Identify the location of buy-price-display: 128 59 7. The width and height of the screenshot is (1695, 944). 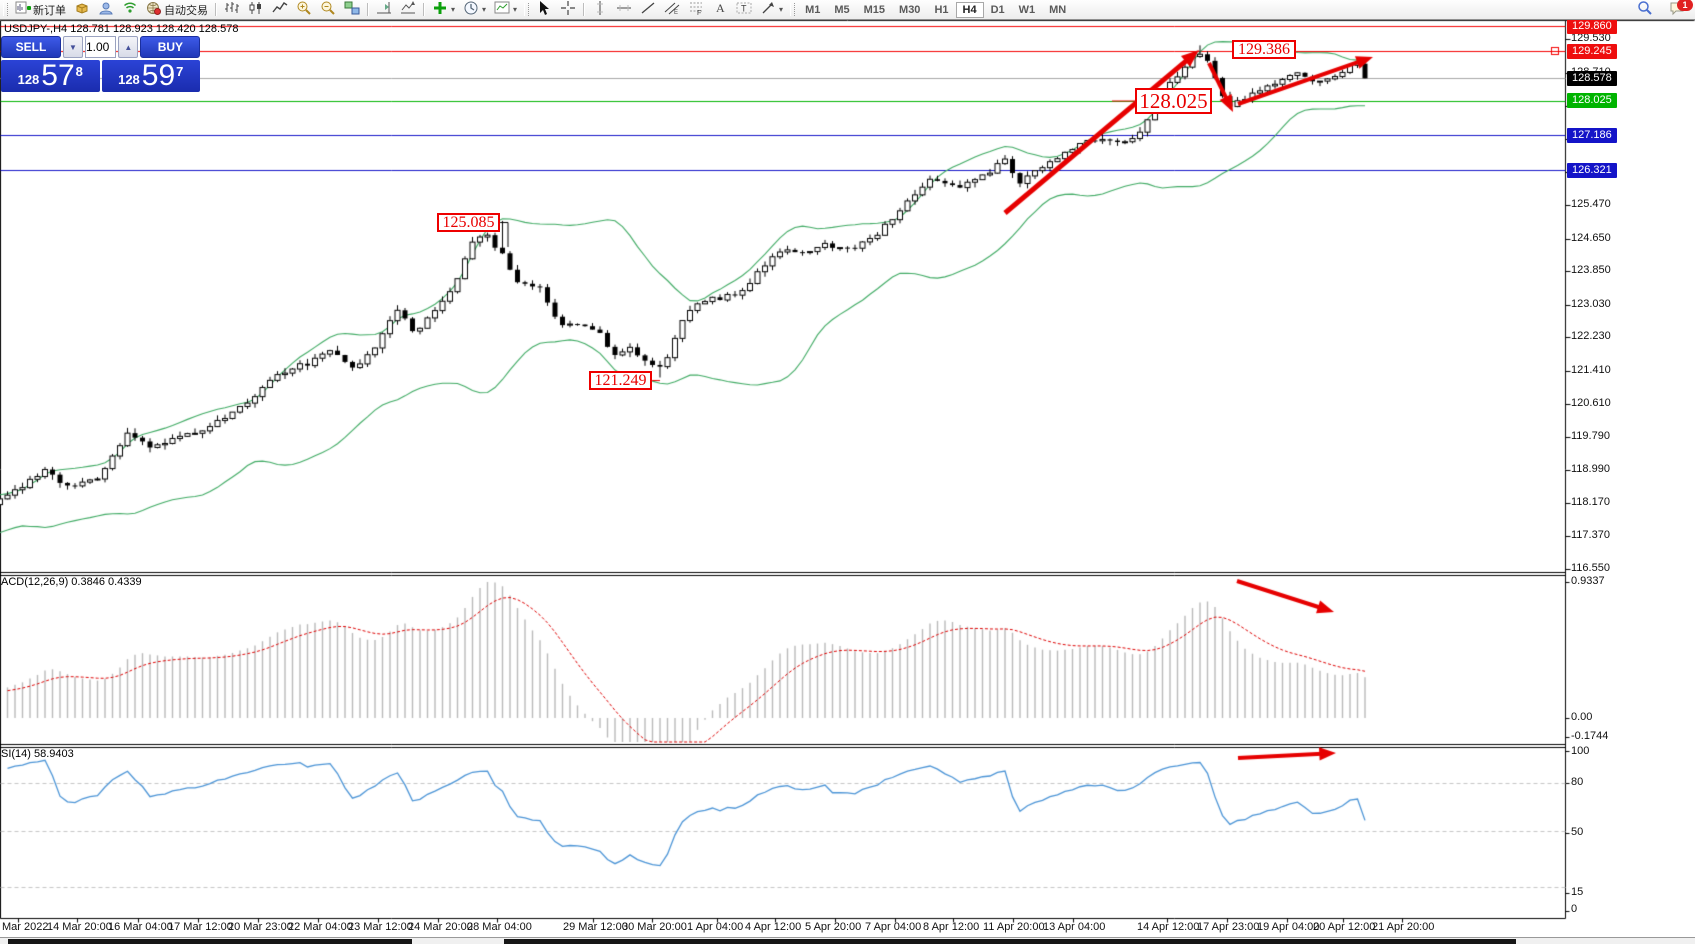
(150, 75).